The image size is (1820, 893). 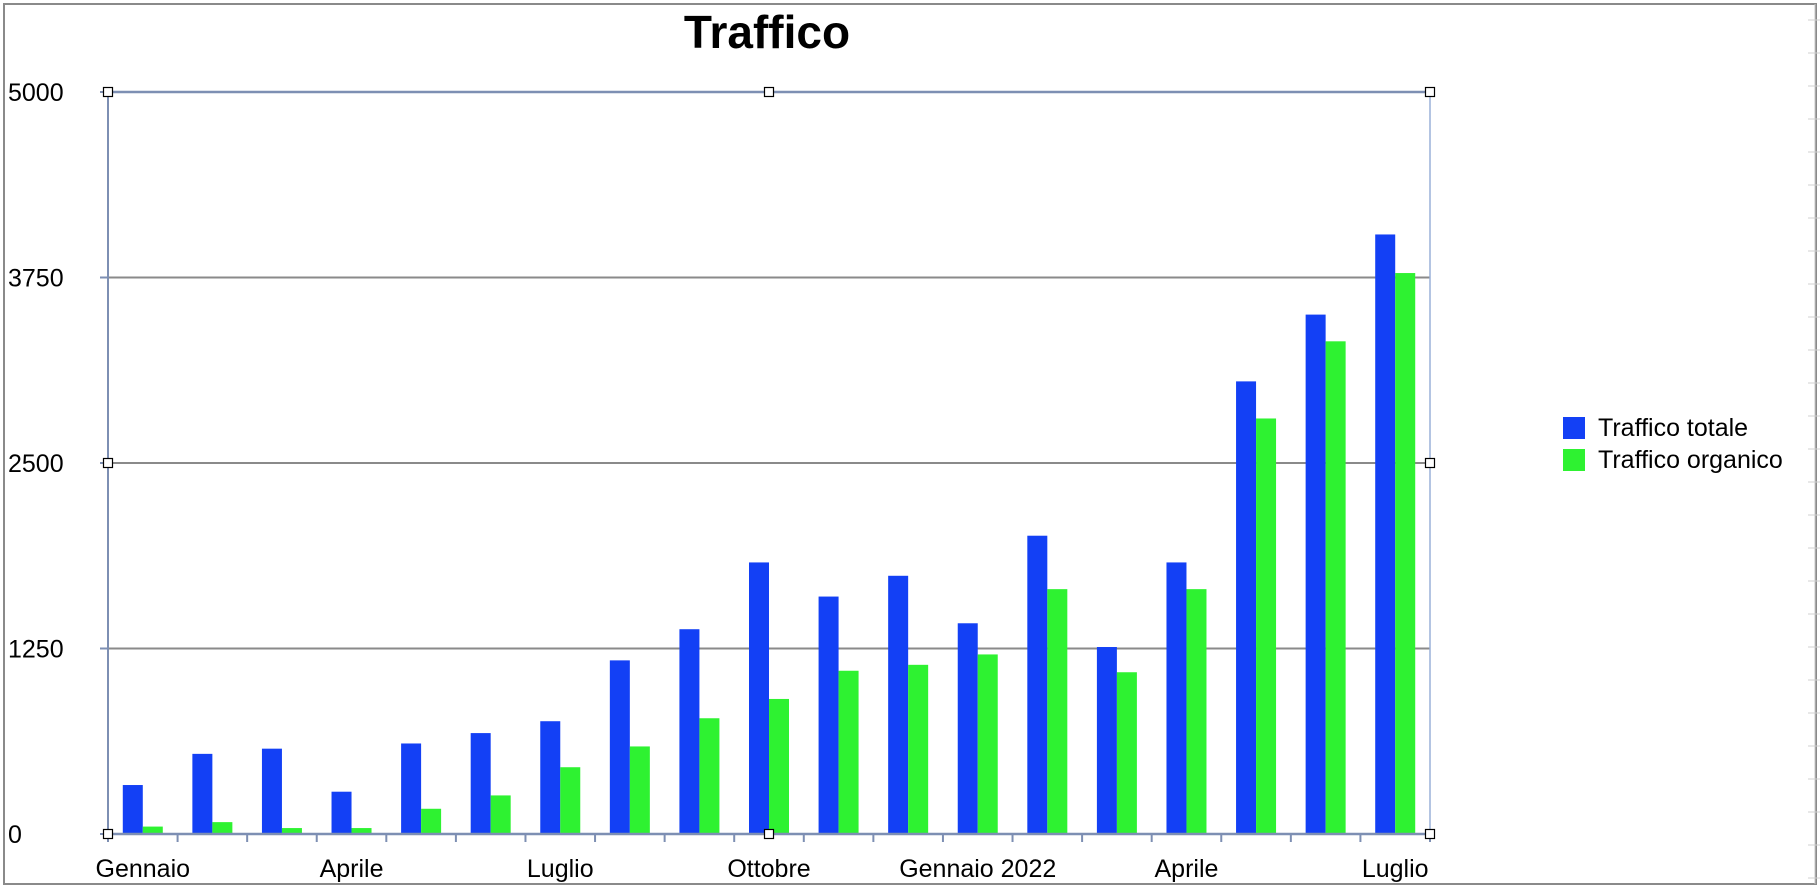 What do you see at coordinates (36, 650) in the screenshot?
I see `y-tick-label: 1250` at bounding box center [36, 650].